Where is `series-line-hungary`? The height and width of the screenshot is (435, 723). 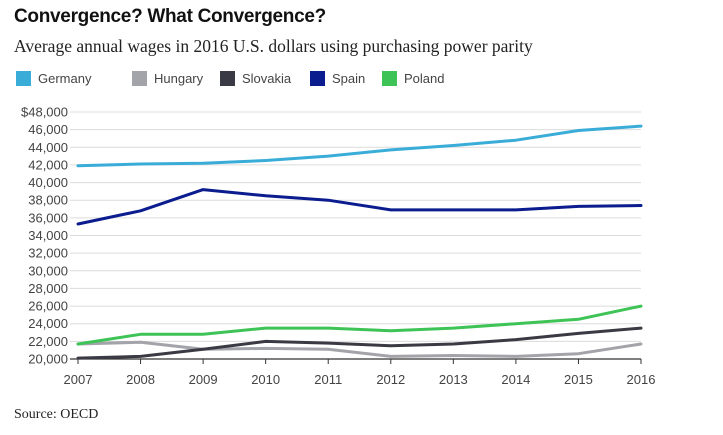
series-line-hungary is located at coordinates (359, 349).